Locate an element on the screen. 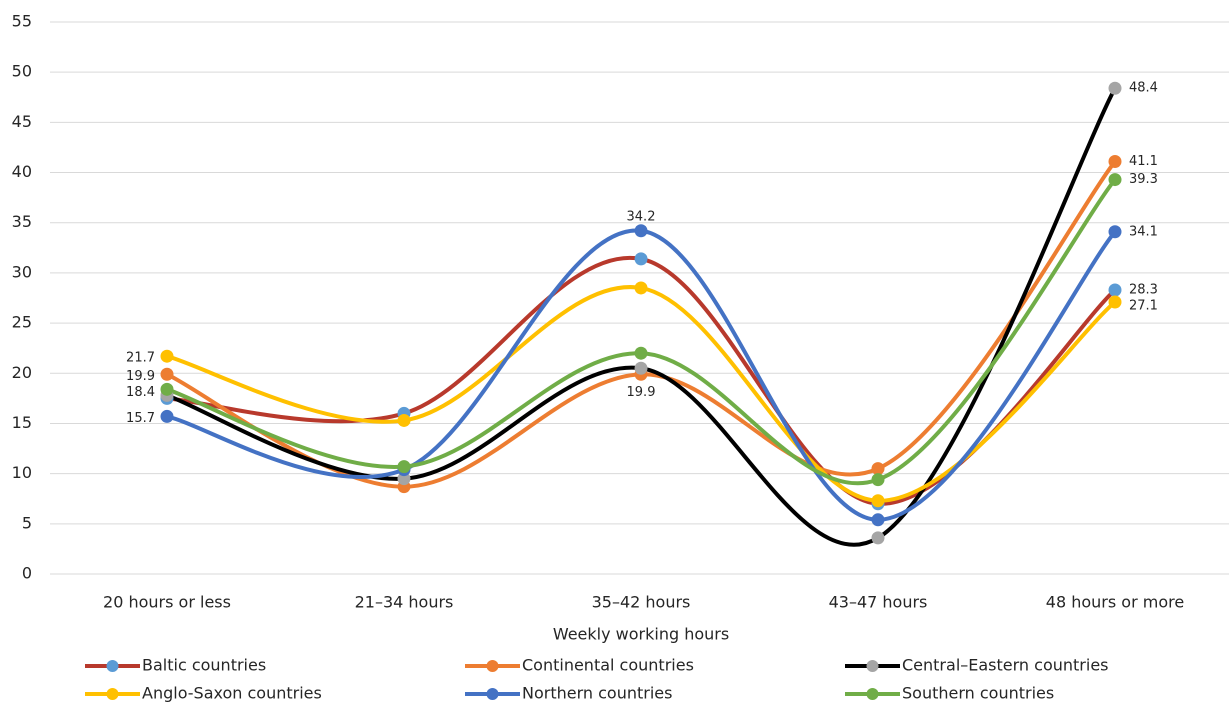 The height and width of the screenshot is (707, 1229). legend-label: Anglo-Saxon countries is located at coordinates (232, 693).